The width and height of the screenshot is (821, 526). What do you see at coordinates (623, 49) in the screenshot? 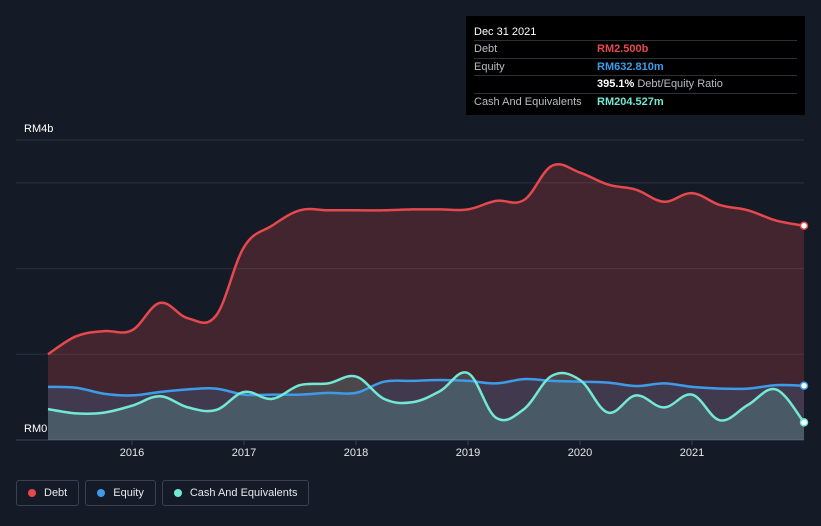
I see `tooltip-value-debt: RM2.500b` at bounding box center [623, 49].